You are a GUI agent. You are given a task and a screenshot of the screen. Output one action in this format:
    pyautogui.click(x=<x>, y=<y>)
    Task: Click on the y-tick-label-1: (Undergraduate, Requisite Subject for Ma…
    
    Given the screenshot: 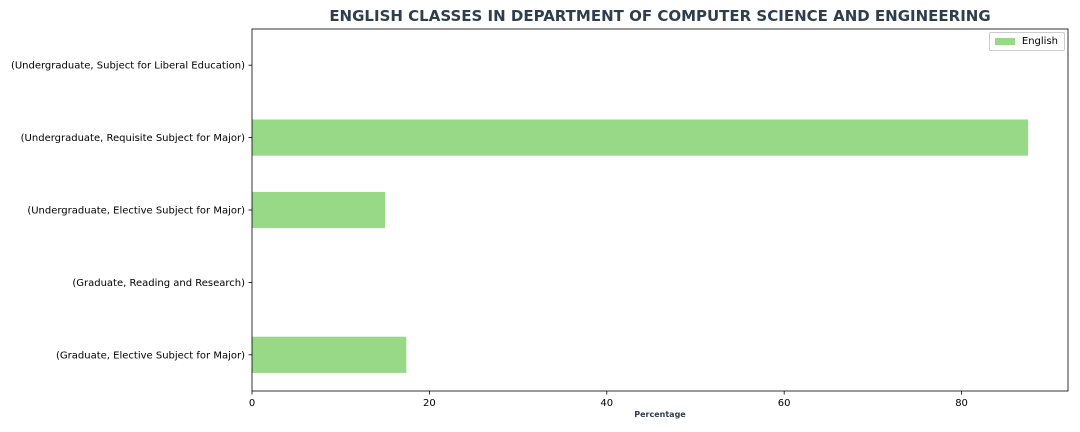 What is the action you would take?
    pyautogui.click(x=133, y=138)
    